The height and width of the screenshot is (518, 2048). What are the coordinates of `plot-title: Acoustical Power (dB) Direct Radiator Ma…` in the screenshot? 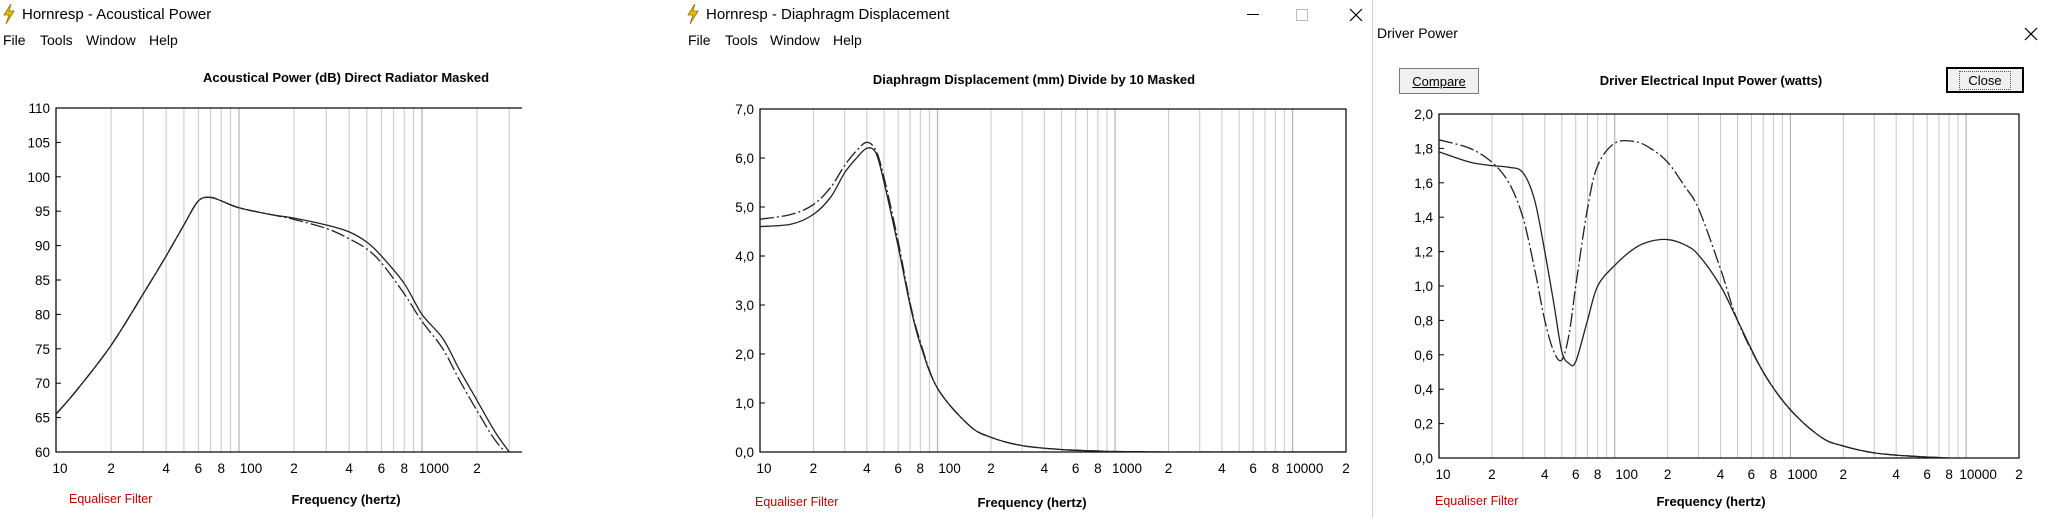 It's located at (346, 77).